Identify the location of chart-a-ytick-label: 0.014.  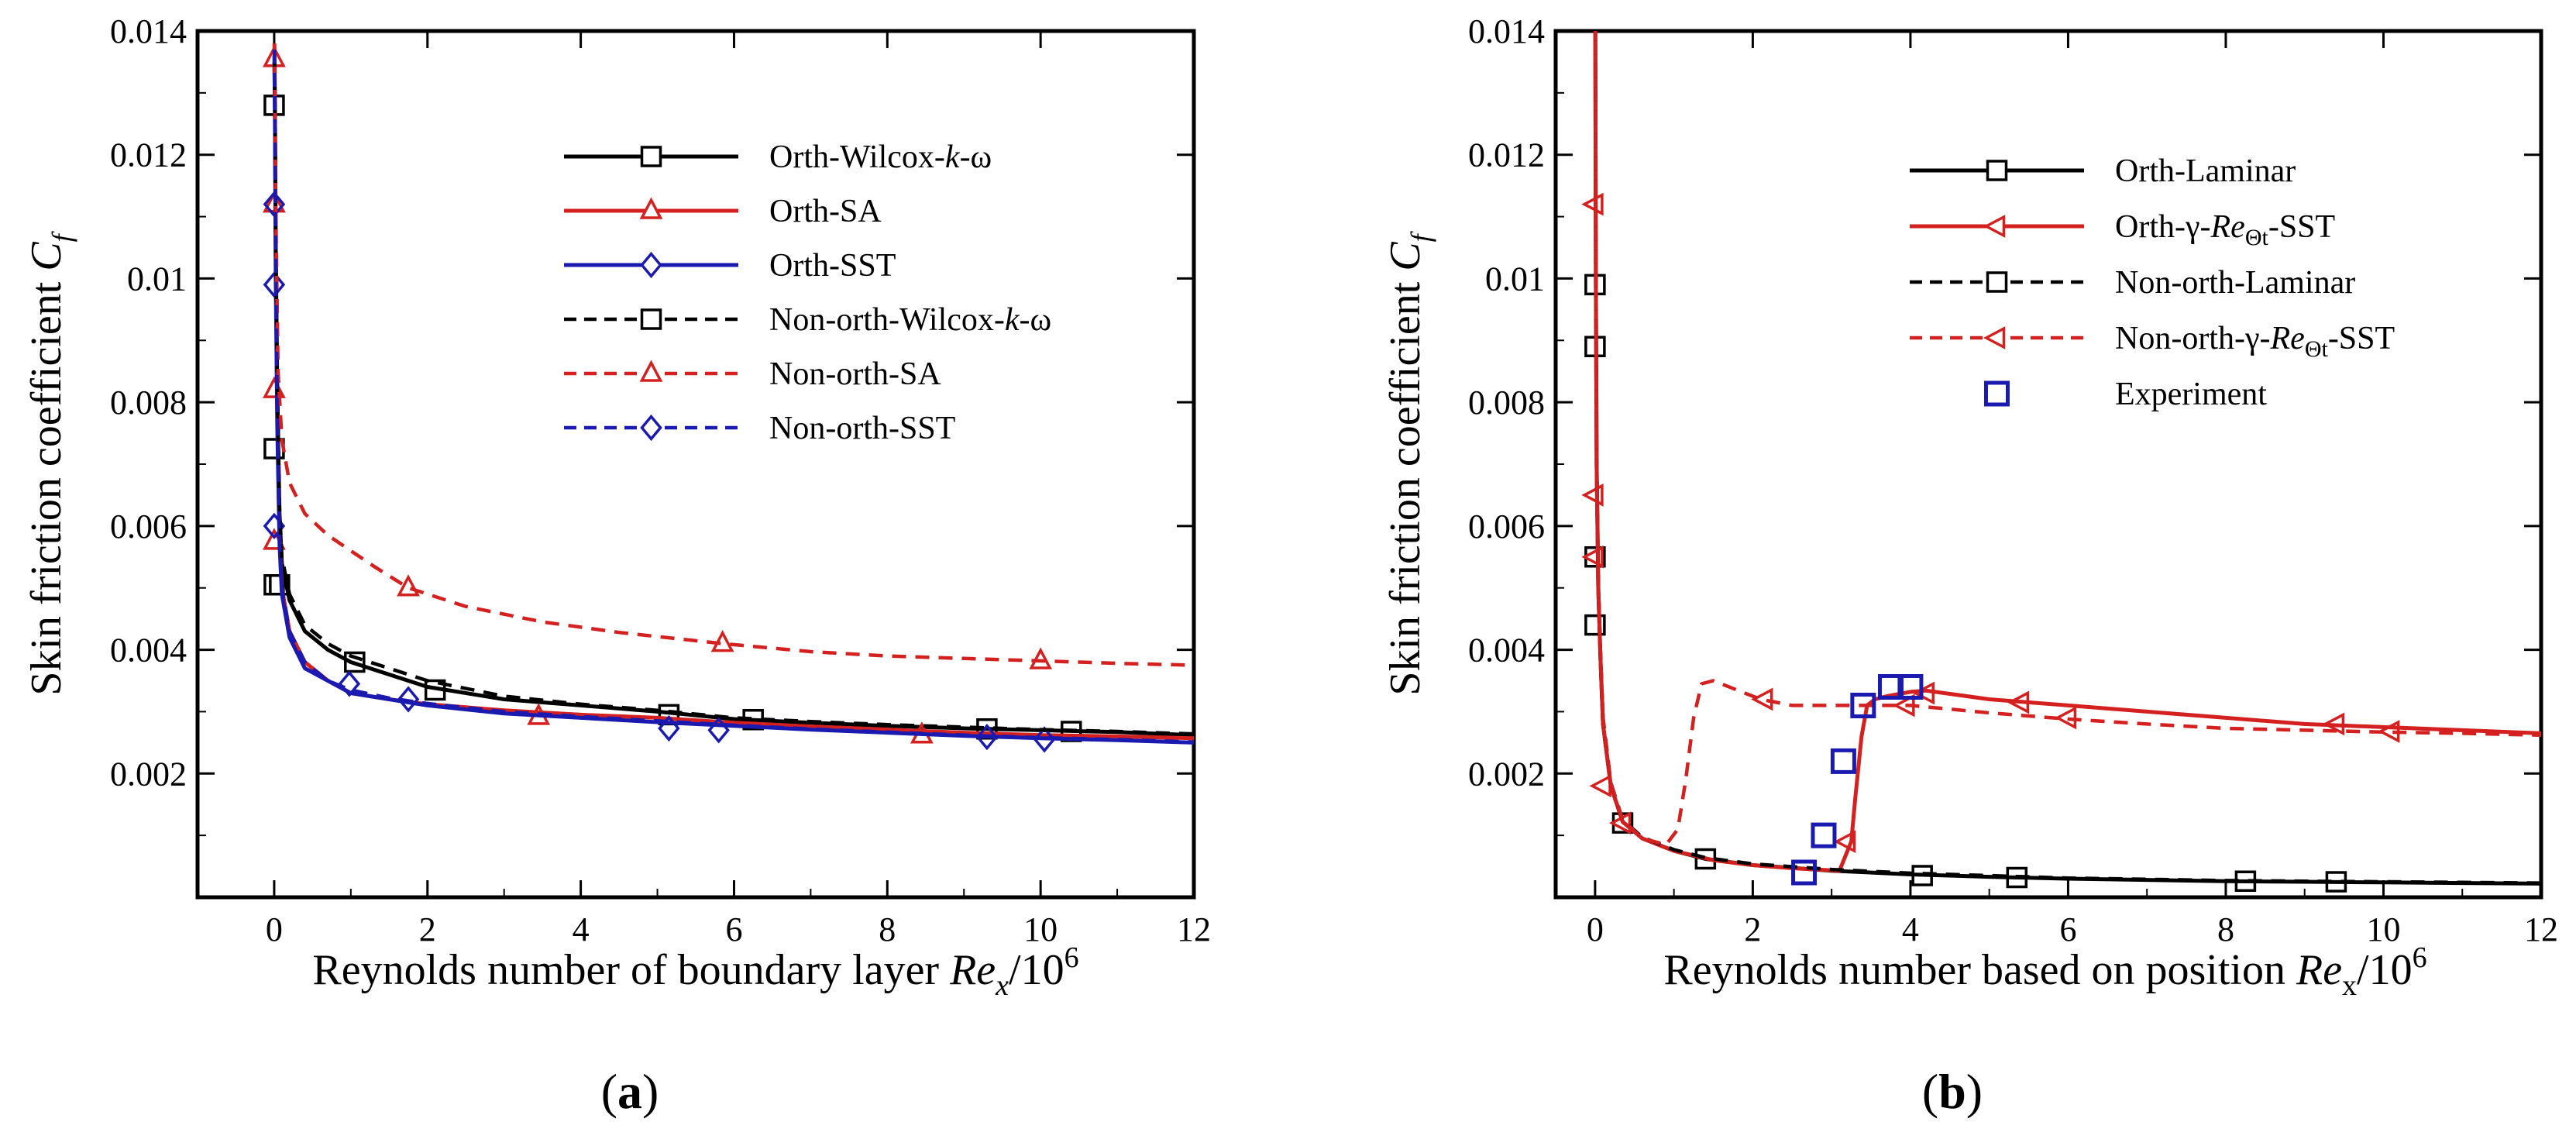
(148, 31).